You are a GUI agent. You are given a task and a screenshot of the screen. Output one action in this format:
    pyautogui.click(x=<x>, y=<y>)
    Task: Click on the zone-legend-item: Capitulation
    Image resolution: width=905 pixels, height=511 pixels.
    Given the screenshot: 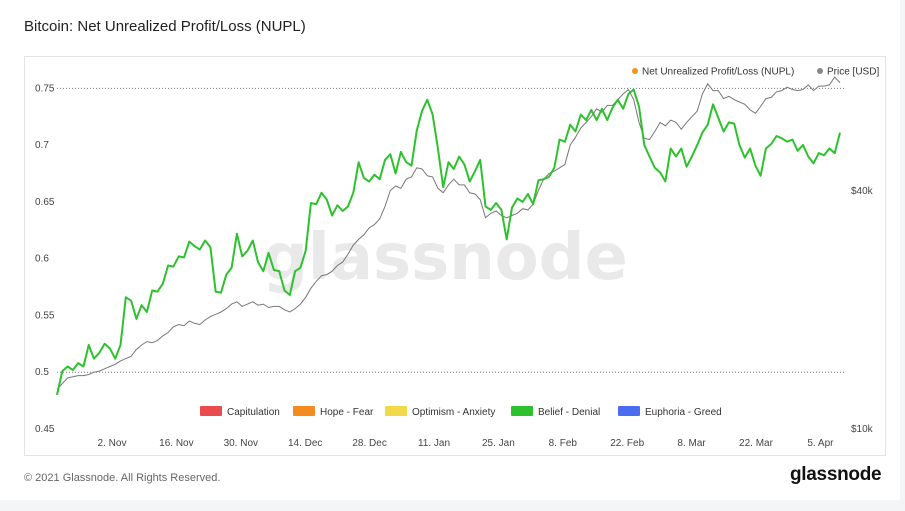 What is the action you would take?
    pyautogui.click(x=240, y=412)
    